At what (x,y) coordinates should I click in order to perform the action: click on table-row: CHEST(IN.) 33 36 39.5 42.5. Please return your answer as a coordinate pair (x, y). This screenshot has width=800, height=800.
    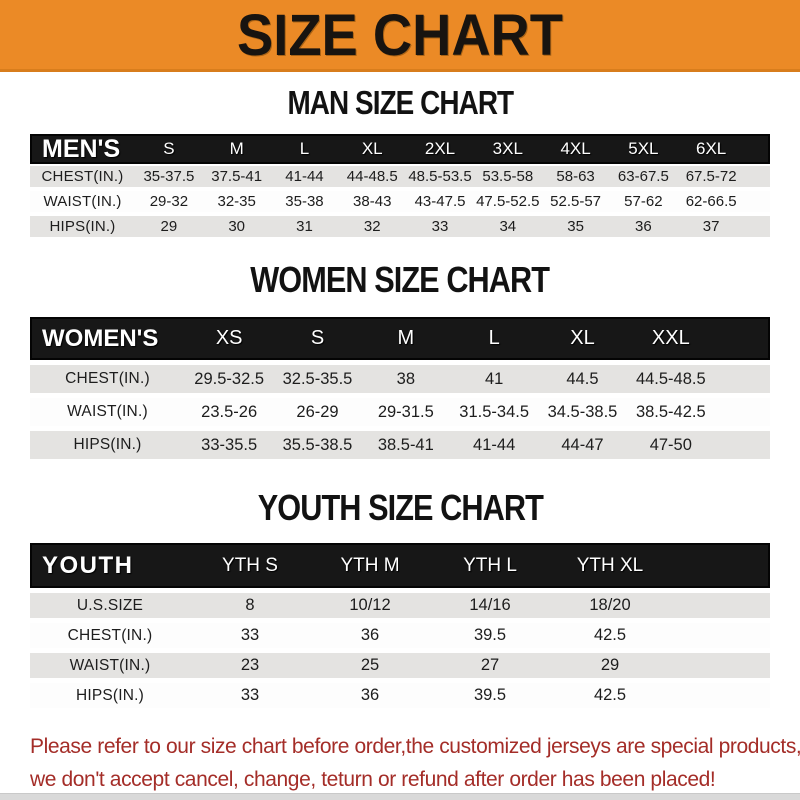
    Looking at the image, I should click on (400, 635).